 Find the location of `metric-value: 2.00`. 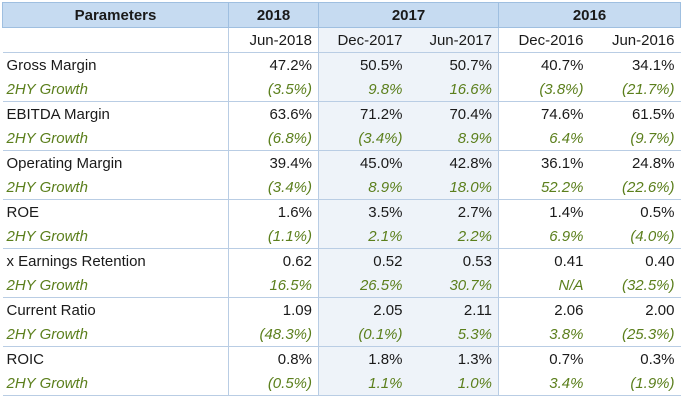

metric-value: 2.00 is located at coordinates (660, 310).